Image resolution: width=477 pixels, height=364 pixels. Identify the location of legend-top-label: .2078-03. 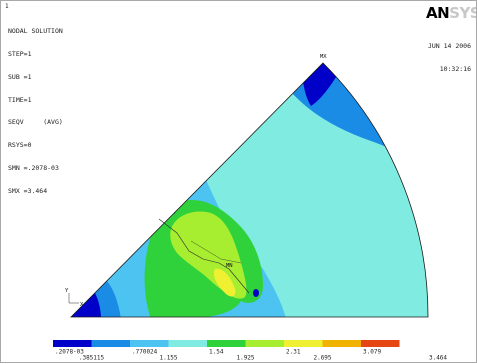
(69, 352).